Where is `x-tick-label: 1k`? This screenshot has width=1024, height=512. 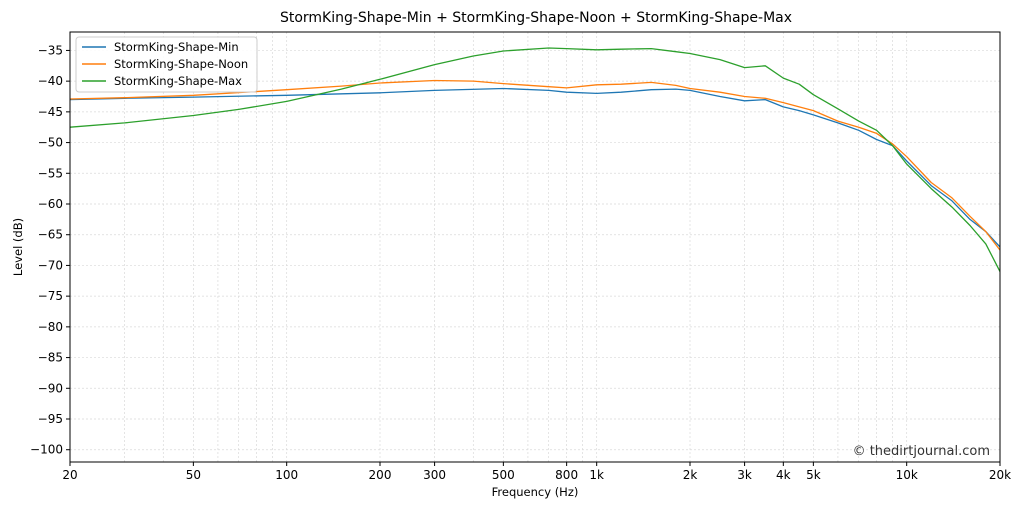
x-tick-label: 1k is located at coordinates (596, 475).